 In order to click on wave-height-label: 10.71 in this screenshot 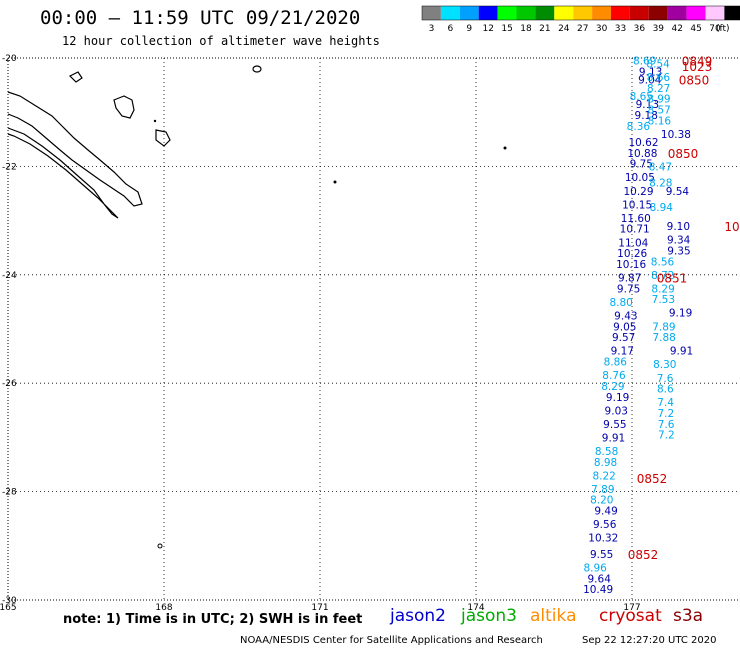, I will do `click(635, 230)`.